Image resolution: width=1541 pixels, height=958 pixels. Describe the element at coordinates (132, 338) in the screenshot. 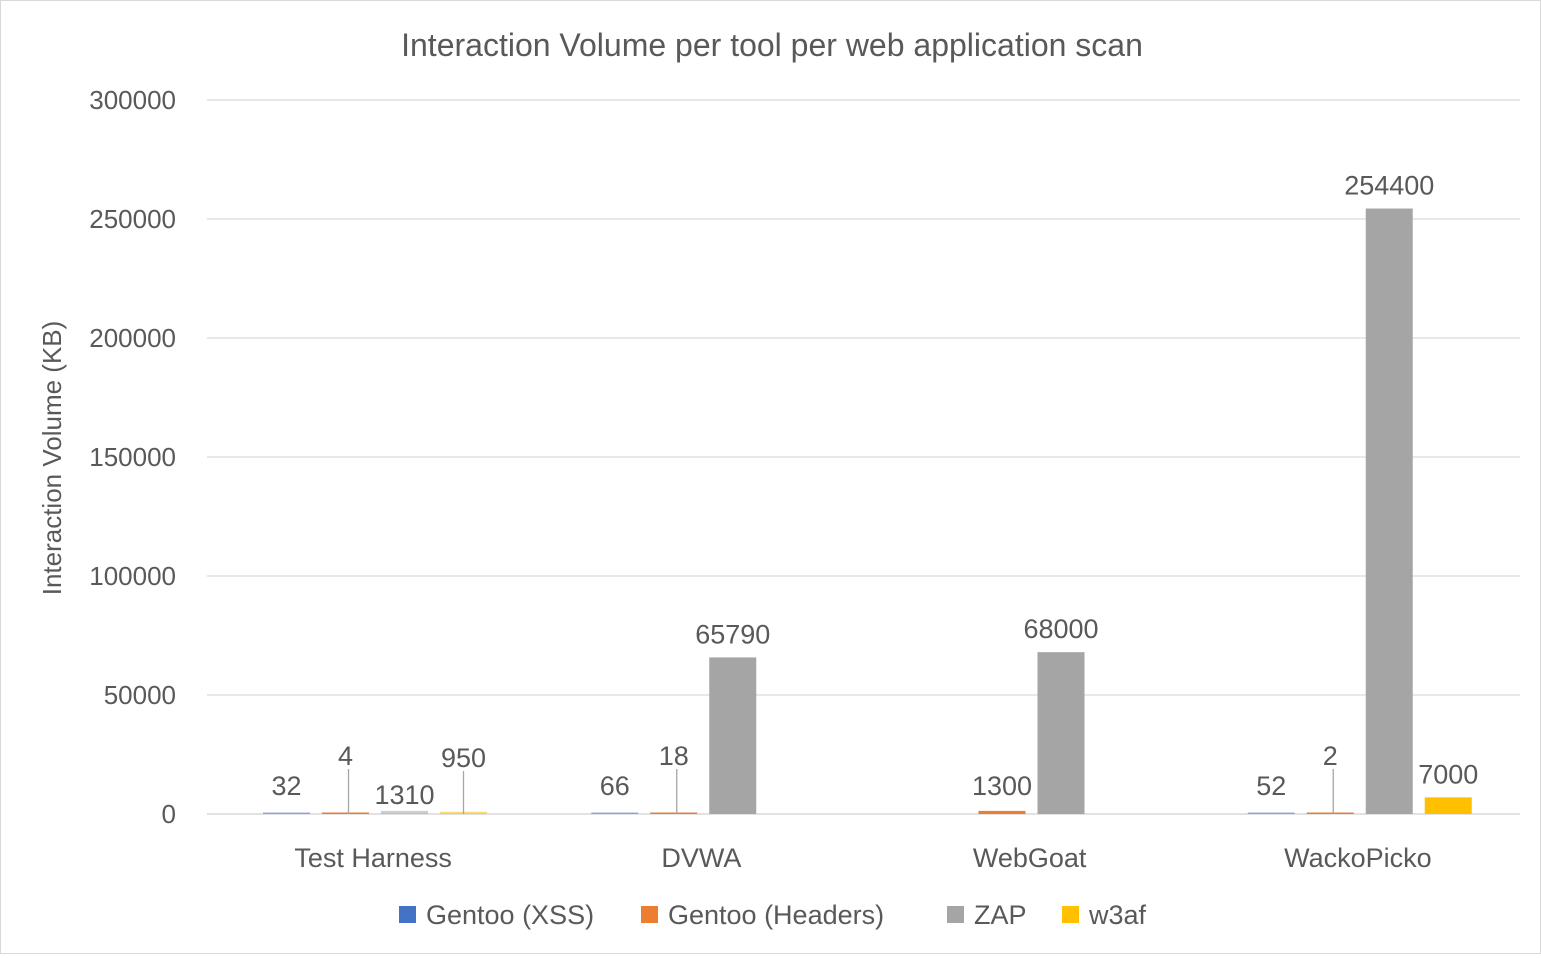

I see `y-tick-label: 200000` at that location.